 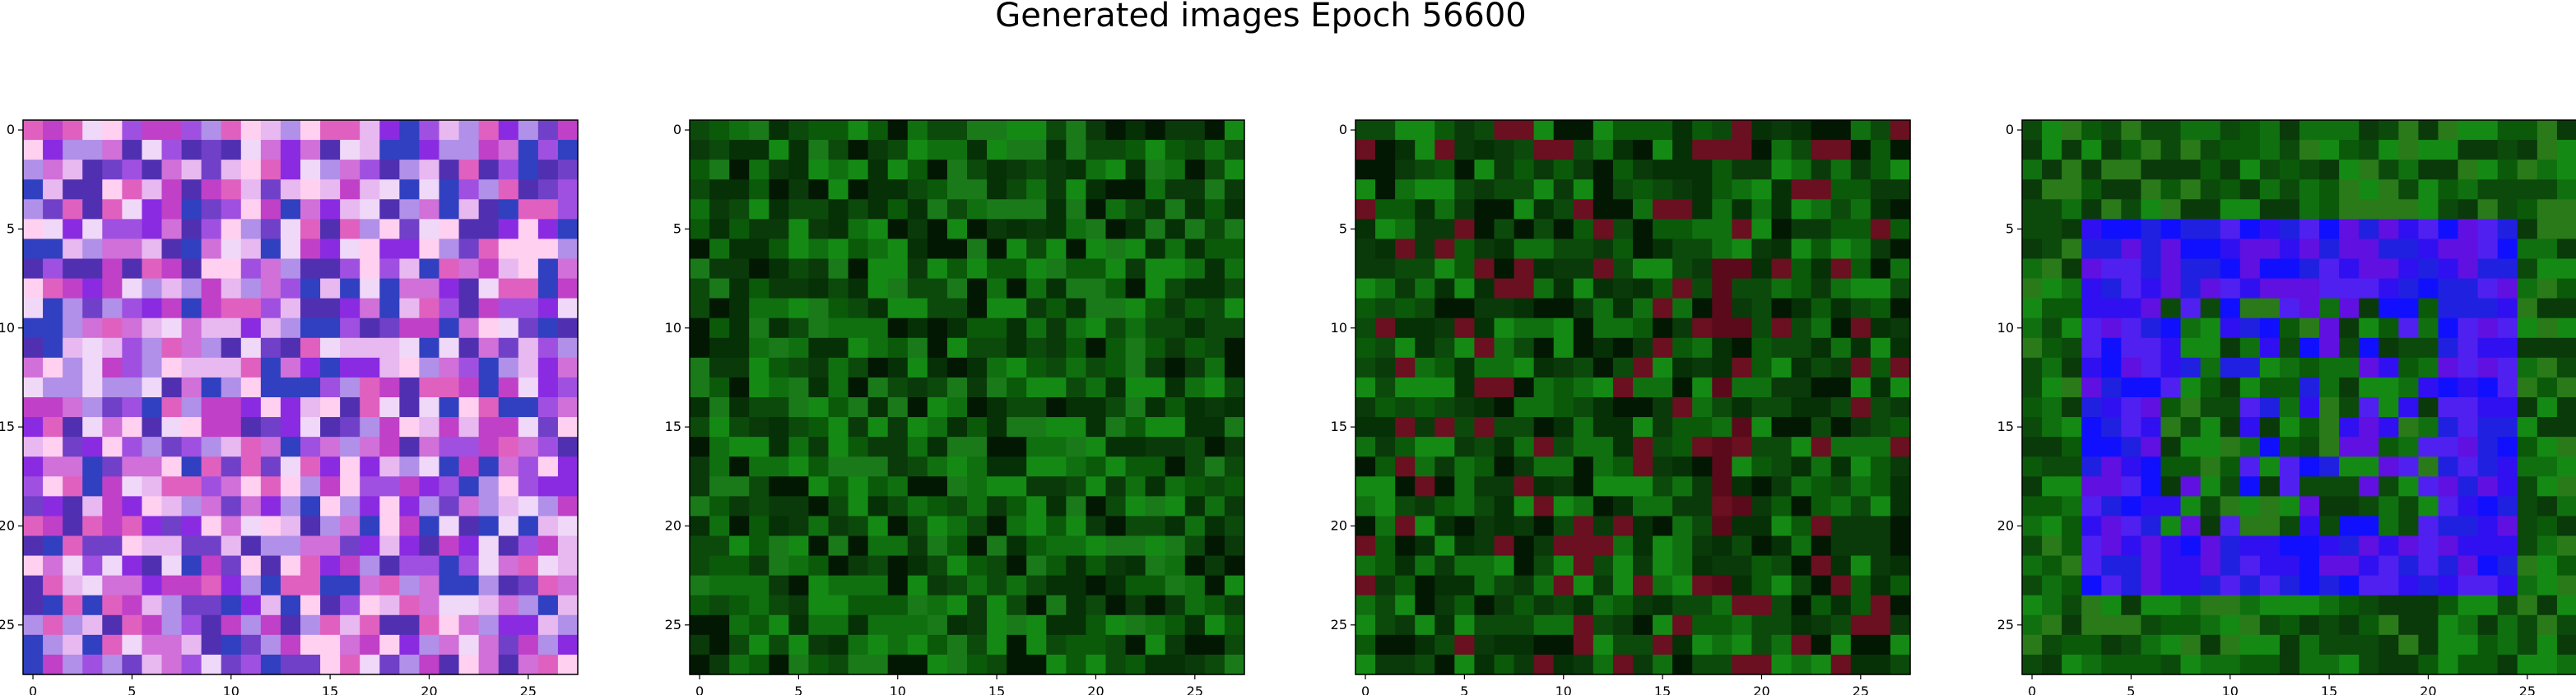 What do you see at coordinates (677, 228) in the screenshot?
I see `y-tick-label: 5` at bounding box center [677, 228].